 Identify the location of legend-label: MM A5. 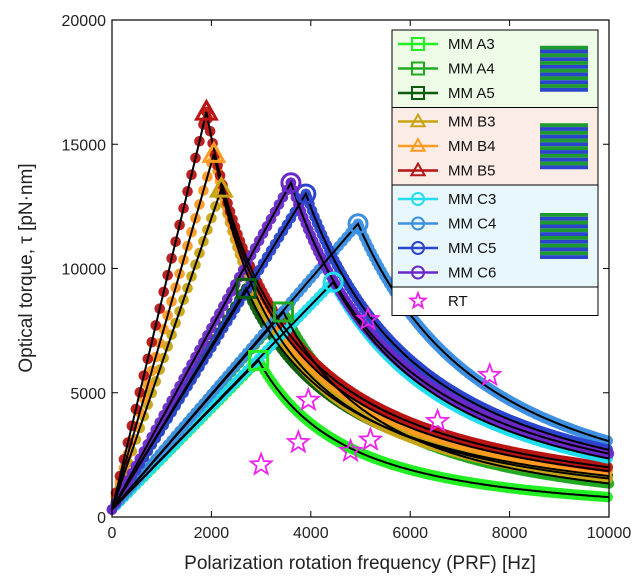
(471, 93).